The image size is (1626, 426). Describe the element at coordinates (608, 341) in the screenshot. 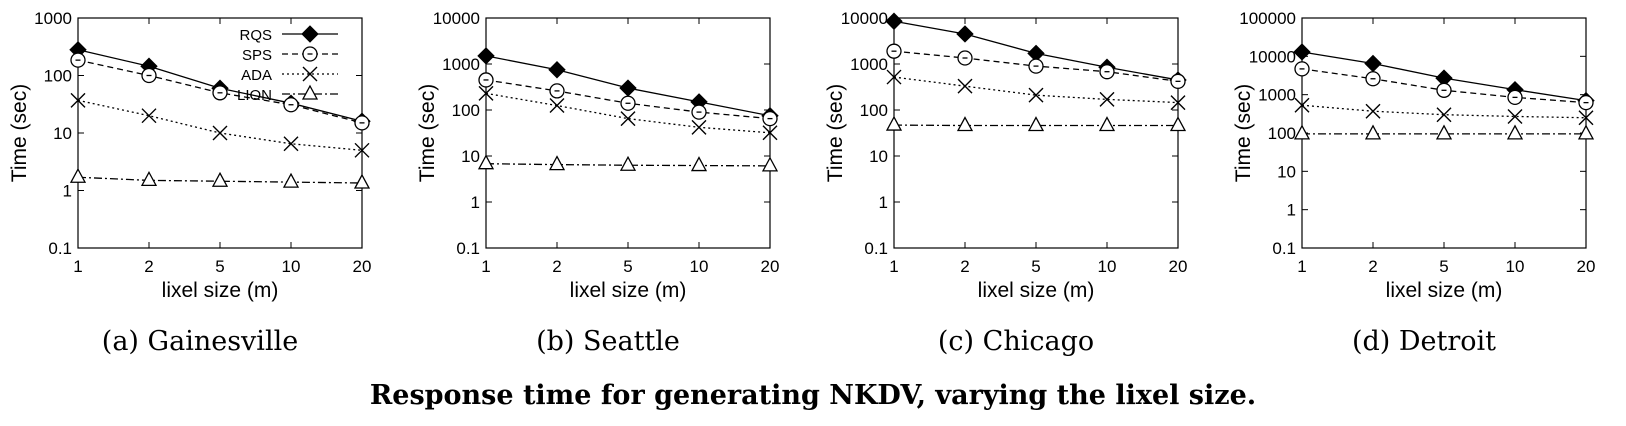

I see `caption-seattle: (b) Seattle` at that location.